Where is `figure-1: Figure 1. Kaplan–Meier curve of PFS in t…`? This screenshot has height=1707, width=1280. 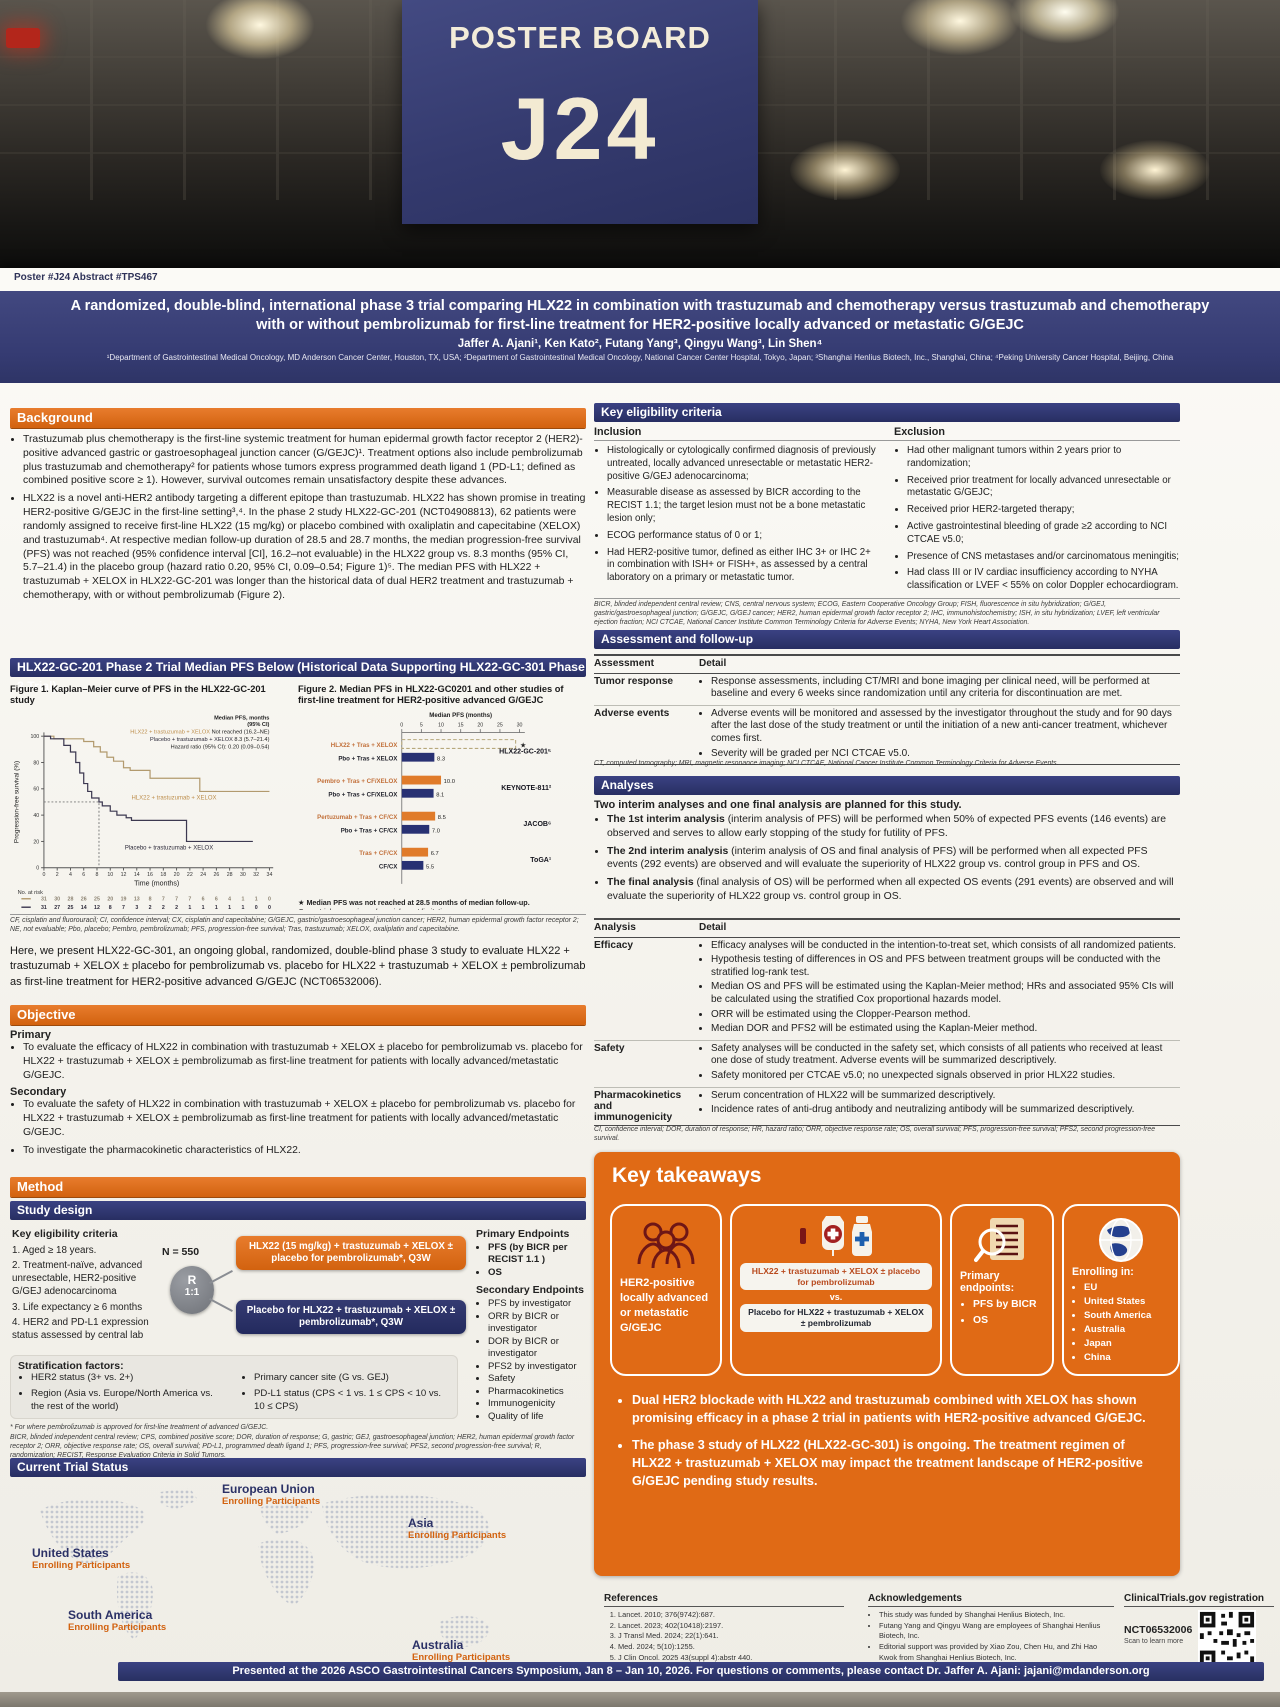
figure-1: Figure 1. Kaplan–Meier curve of PFS in t… is located at coordinates (151, 797).